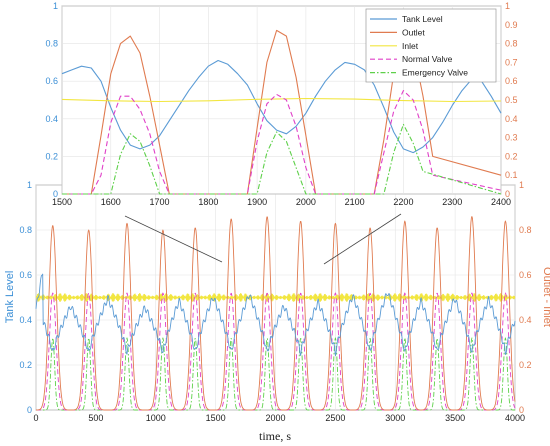 The width and height of the screenshot is (550, 446). What do you see at coordinates (403, 202) in the screenshot?
I see `zoom-x-tick-label: 2200` at bounding box center [403, 202].